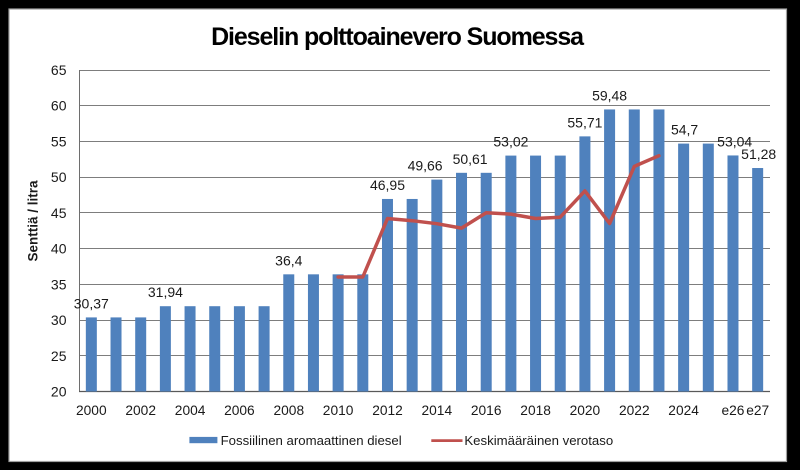  What do you see at coordinates (91, 410) in the screenshot?
I see `svg-text: 2000` at bounding box center [91, 410].